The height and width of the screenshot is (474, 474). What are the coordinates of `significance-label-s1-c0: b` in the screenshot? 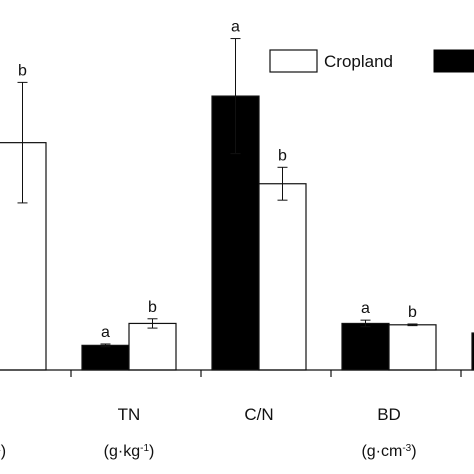 It's located at (22, 70).